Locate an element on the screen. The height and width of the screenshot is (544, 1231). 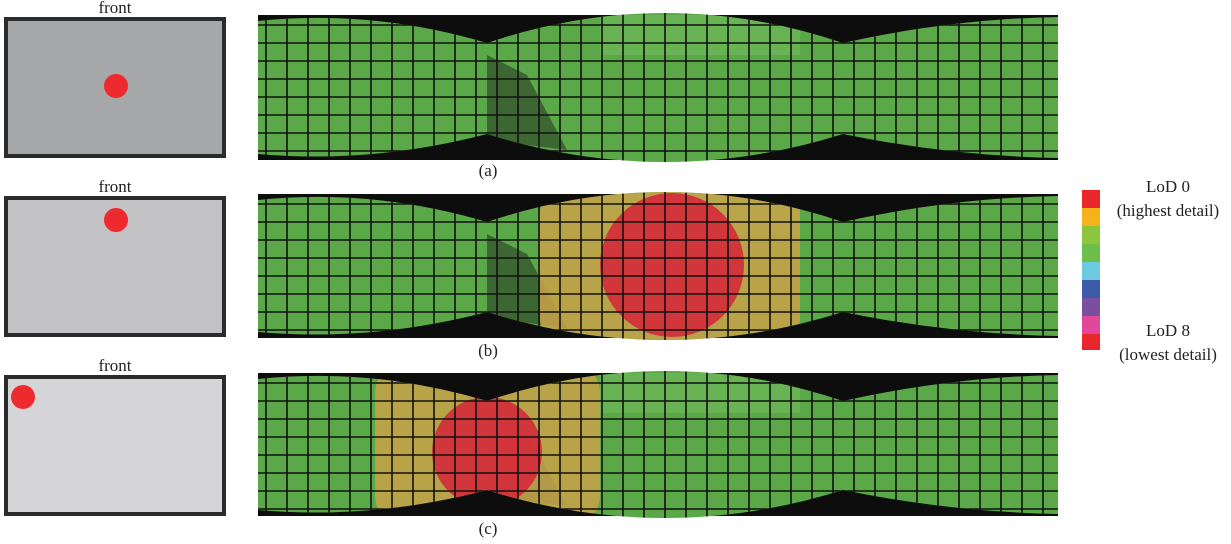
caption: (b) is located at coordinates (488, 350).